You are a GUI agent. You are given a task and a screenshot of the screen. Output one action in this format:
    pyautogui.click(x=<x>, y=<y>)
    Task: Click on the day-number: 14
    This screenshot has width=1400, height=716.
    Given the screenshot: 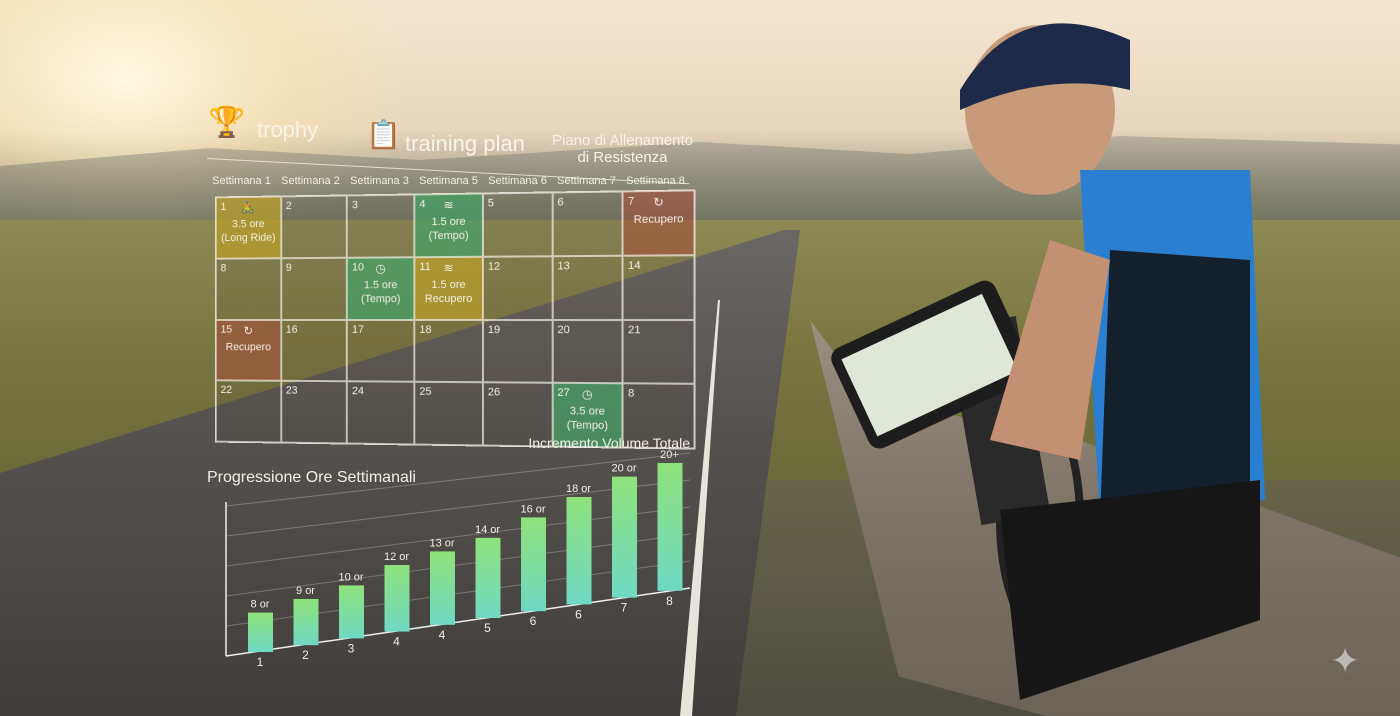 What is the action you would take?
    pyautogui.click(x=634, y=265)
    